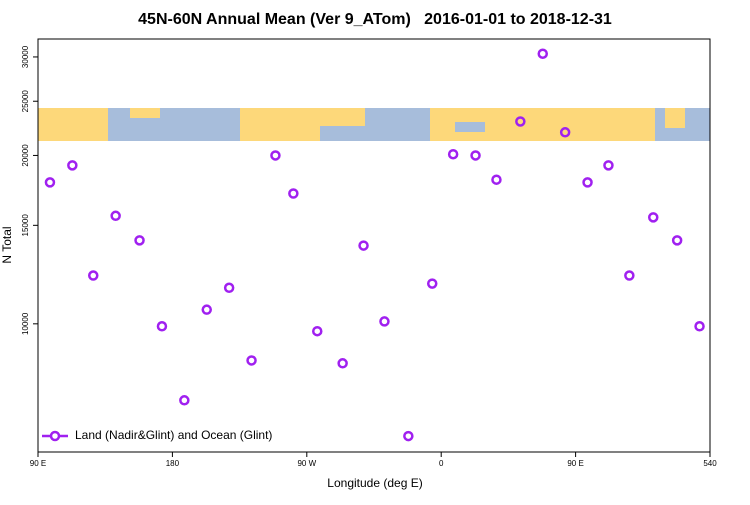  I want to click on x-tick-label: 540, so click(710, 463).